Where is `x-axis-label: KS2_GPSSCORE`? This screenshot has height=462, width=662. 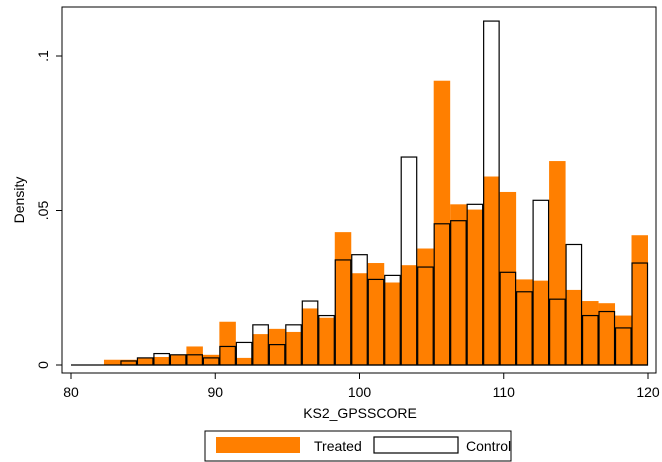 x-axis-label: KS2_GPSSCORE is located at coordinates (360, 413).